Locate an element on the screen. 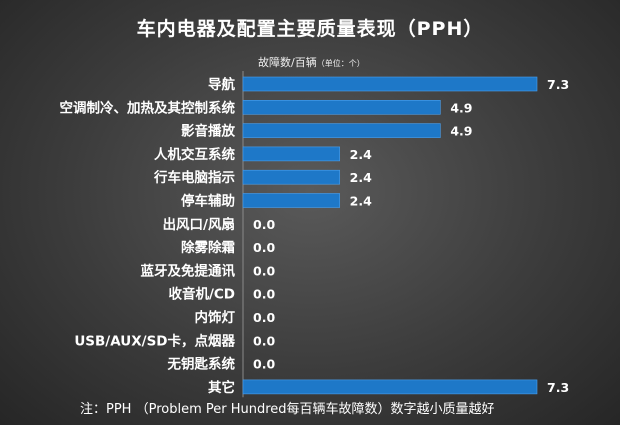 This screenshot has height=425, width=620. category-label: 人机交互系统 is located at coordinates (194, 154).